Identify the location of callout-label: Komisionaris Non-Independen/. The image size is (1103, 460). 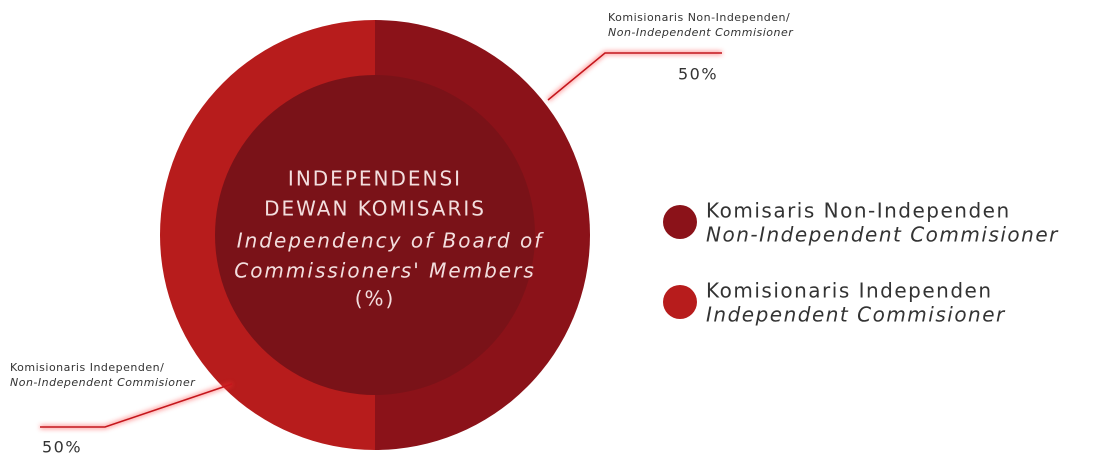
(699, 17).